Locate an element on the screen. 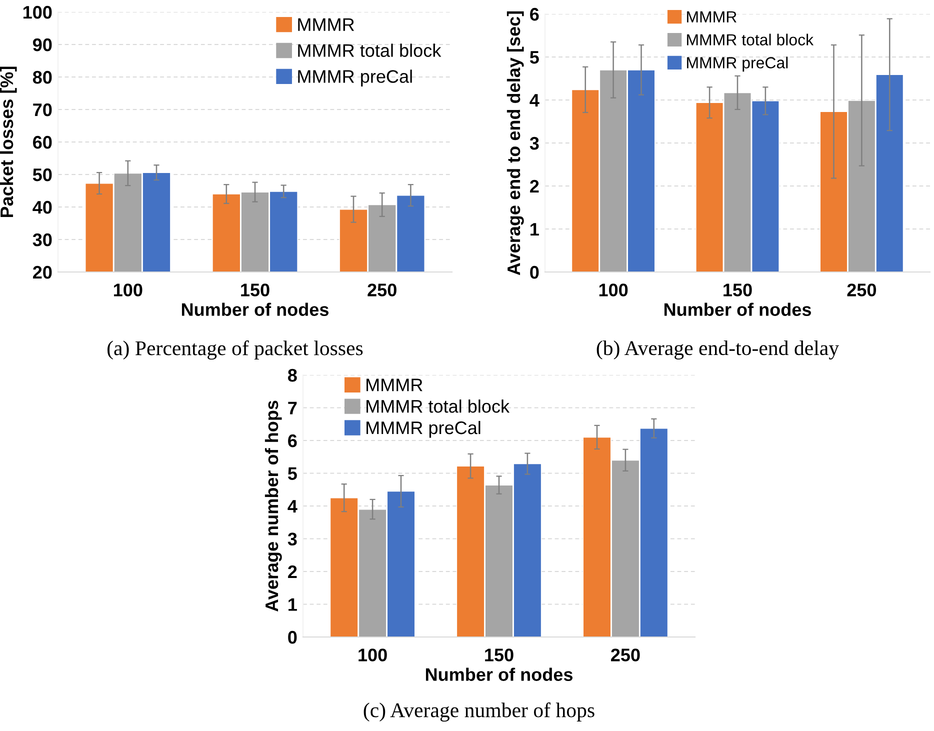 Image resolution: width=934 pixels, height=731 pixels. y-tick-label: 50 is located at coordinates (42, 175).